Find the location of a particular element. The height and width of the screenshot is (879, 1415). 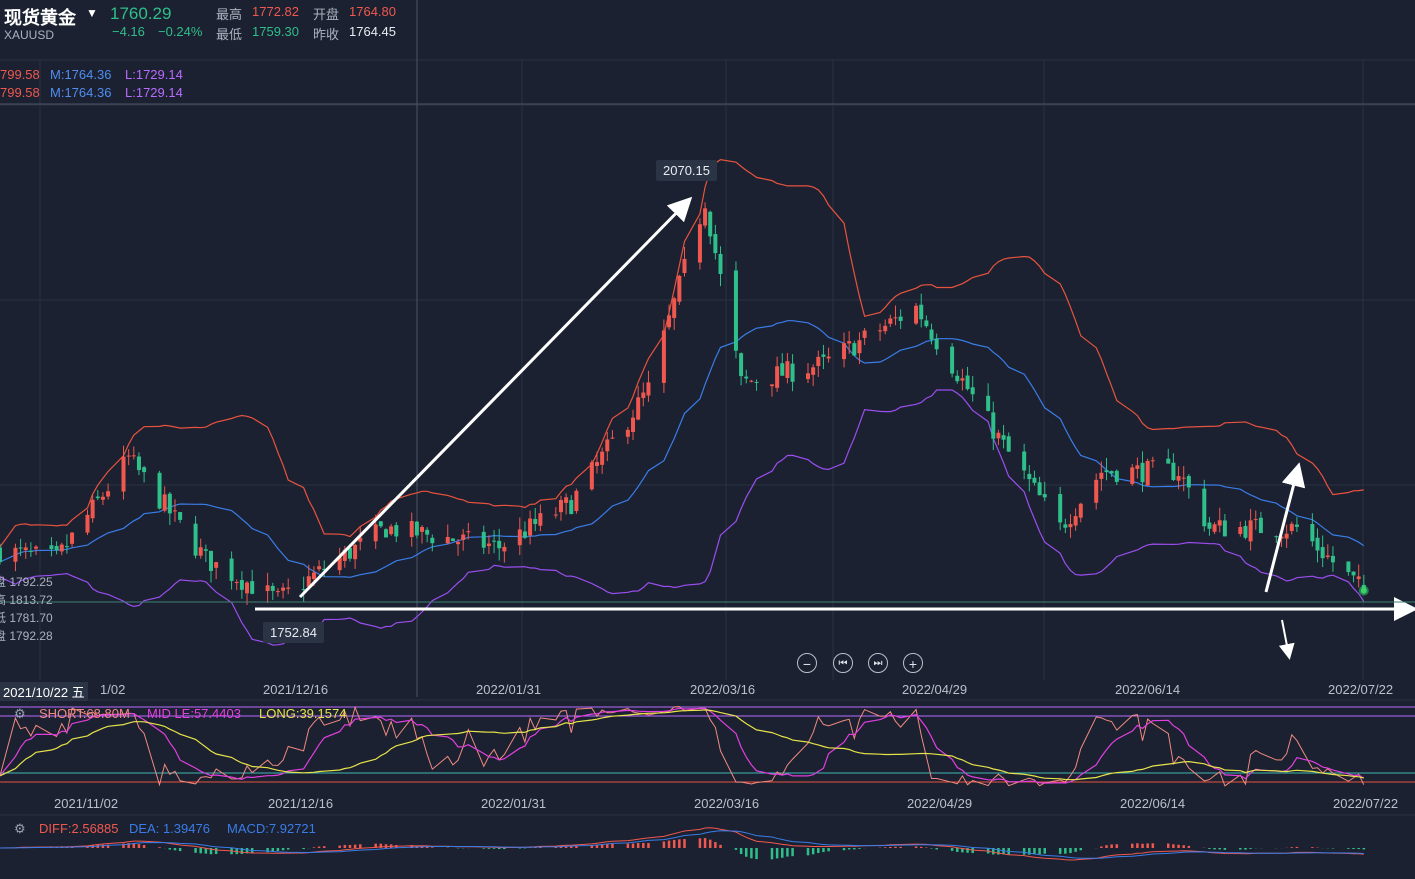

kd-long-legend: LONG:39.1574 is located at coordinates (303, 713).